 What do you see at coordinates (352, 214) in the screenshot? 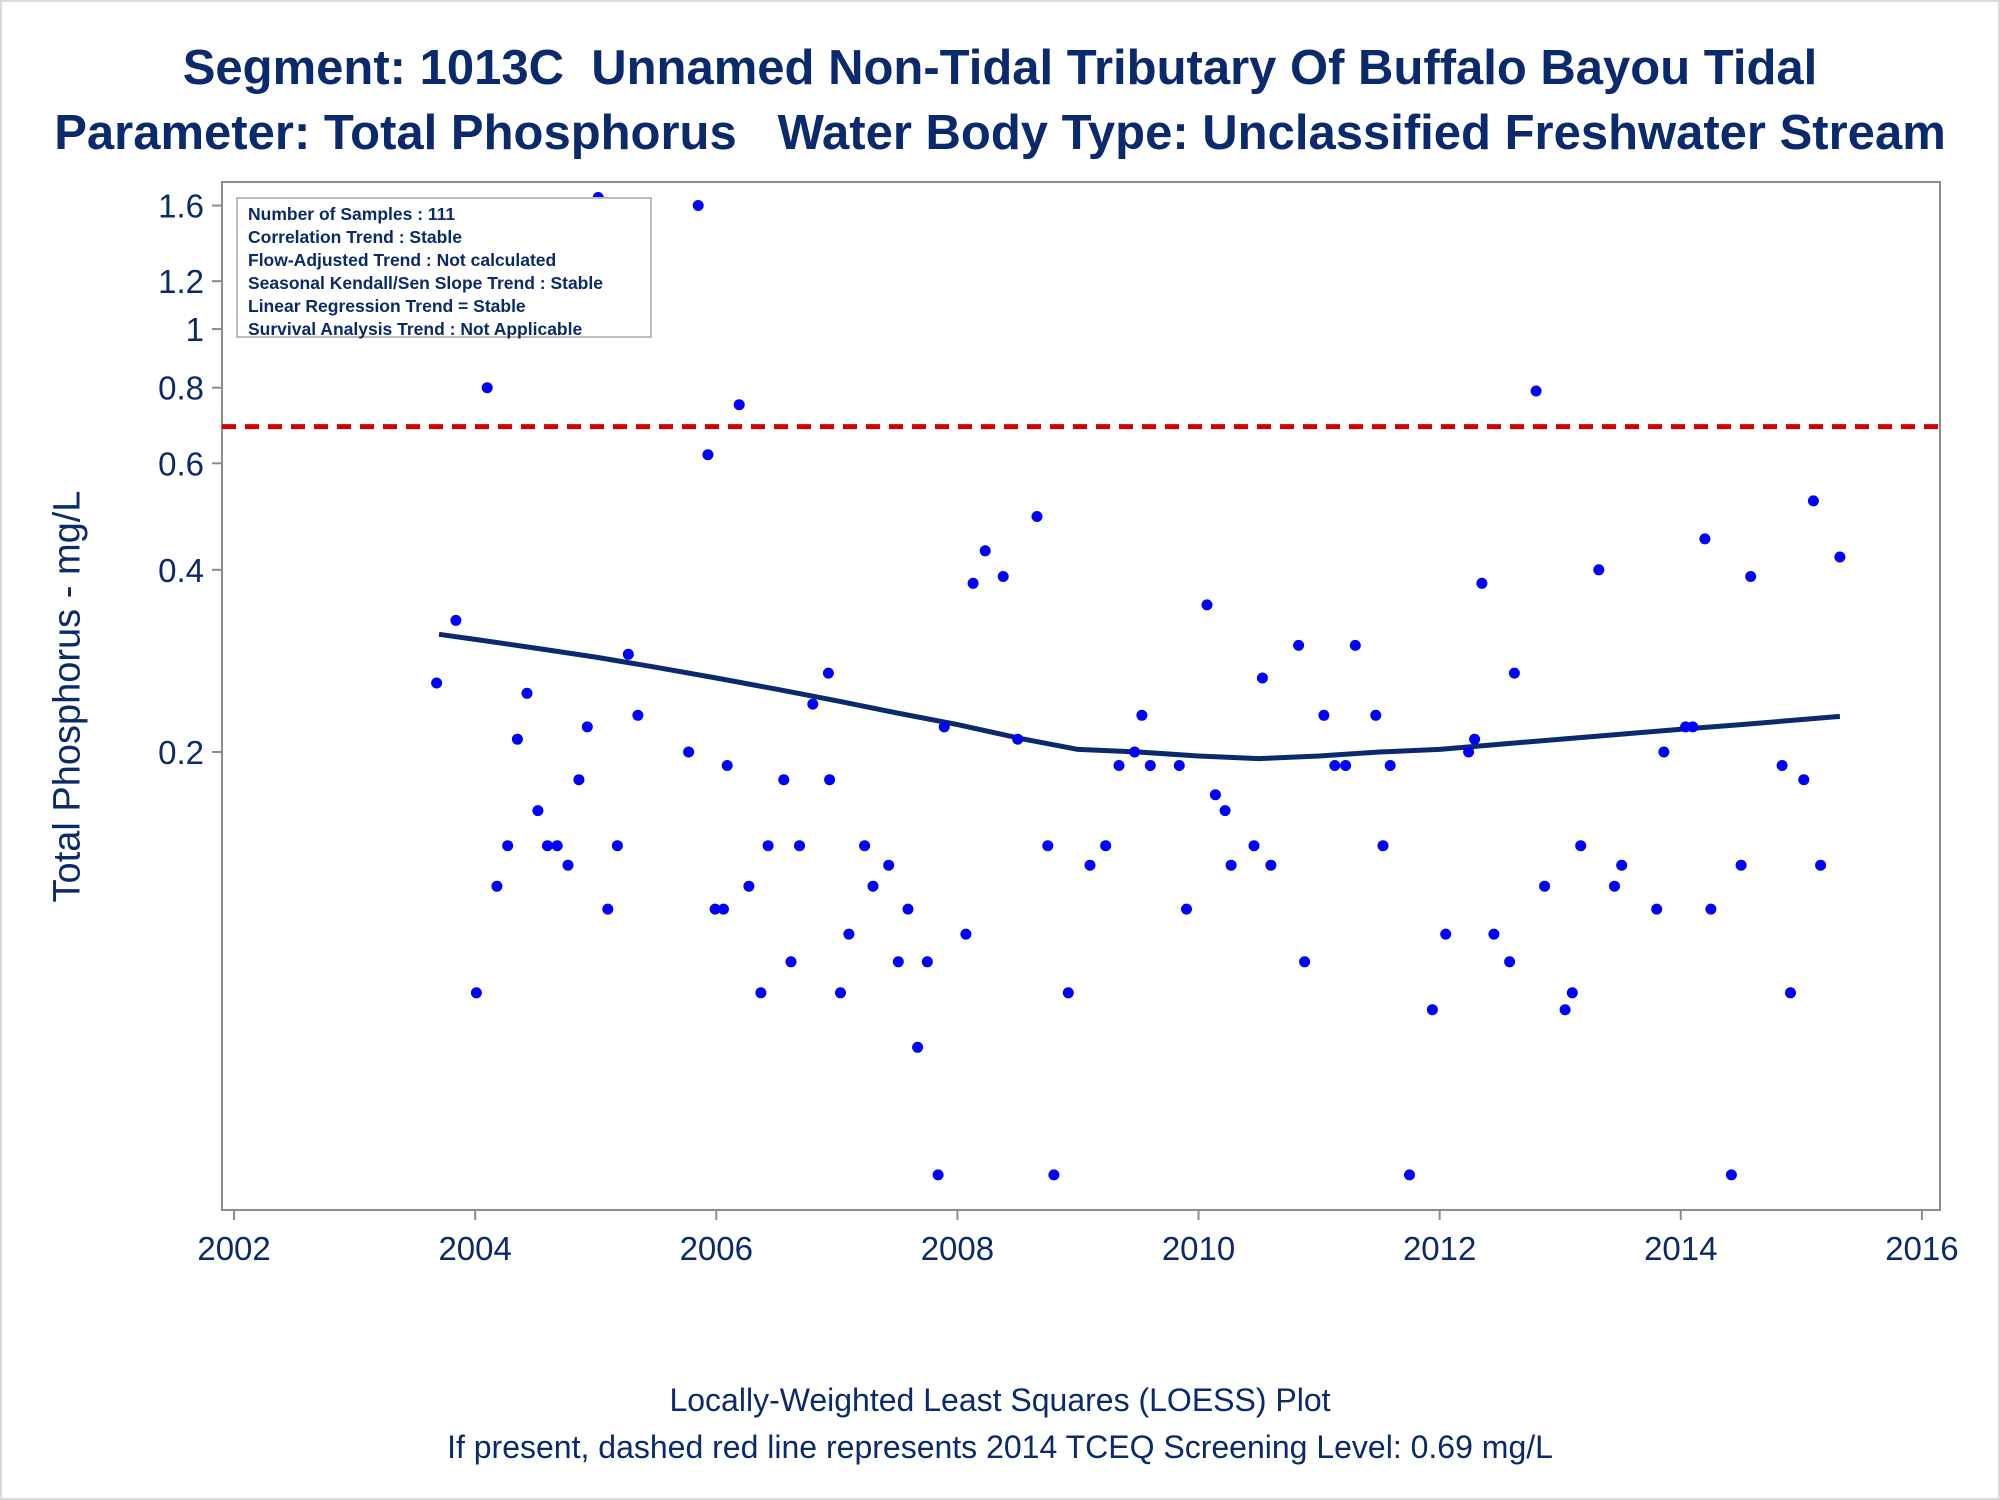
I see `stat-number-of-samples: Number of Samples : 111` at bounding box center [352, 214].